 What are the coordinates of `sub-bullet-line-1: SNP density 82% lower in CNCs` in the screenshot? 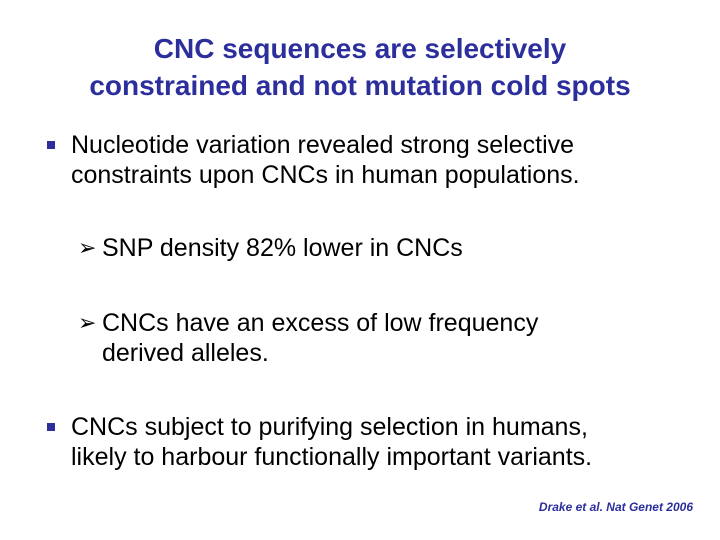 It's located at (282, 248).